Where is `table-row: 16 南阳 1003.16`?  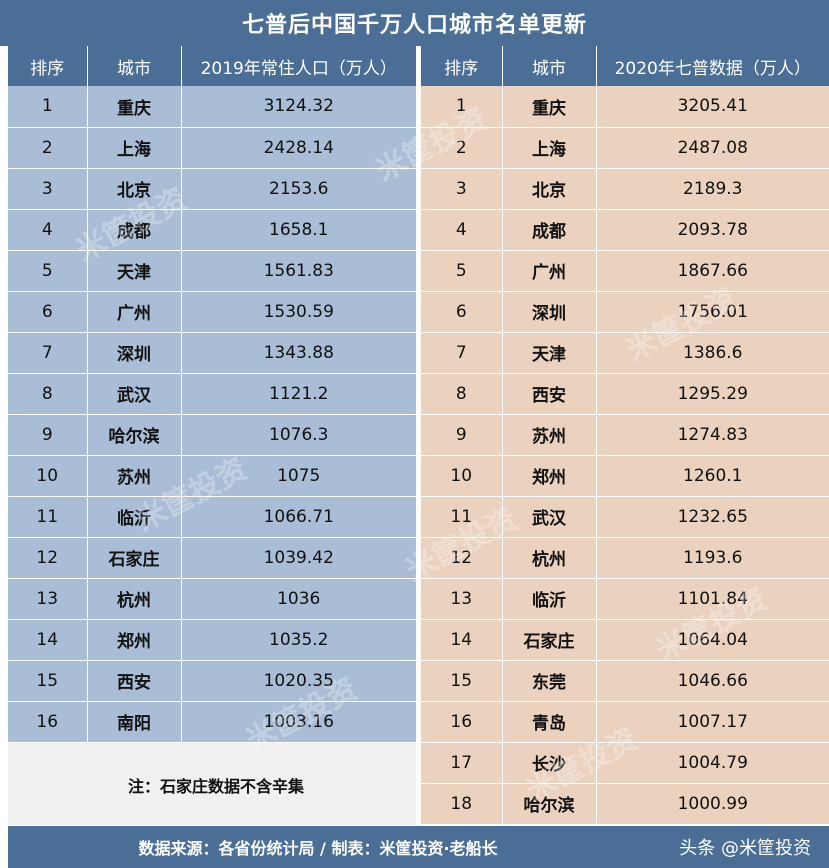 table-row: 16 南阳 1003.16 is located at coordinates (212, 722).